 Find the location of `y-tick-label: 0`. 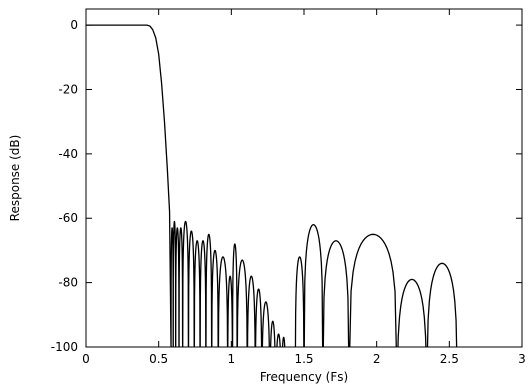

y-tick-label: 0 is located at coordinates (74, 25).